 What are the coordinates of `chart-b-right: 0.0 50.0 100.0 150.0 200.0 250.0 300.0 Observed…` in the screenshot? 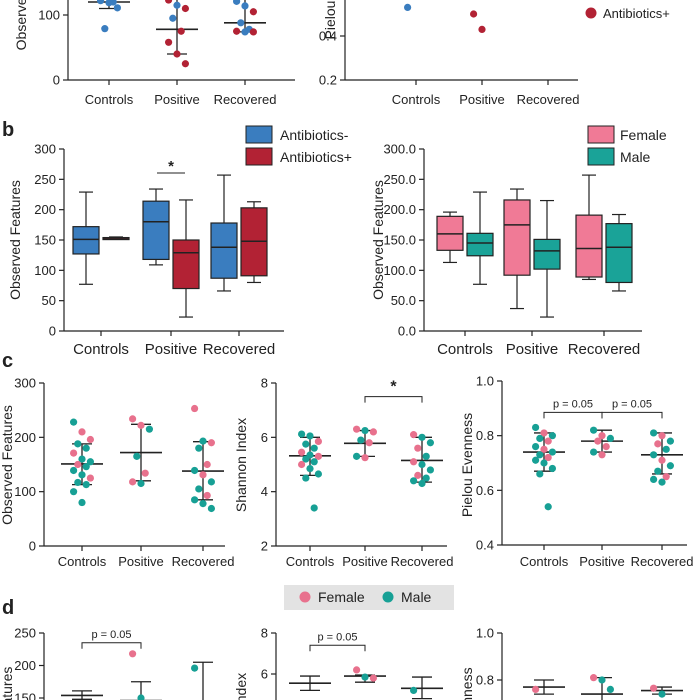 It's located at (506, 250).